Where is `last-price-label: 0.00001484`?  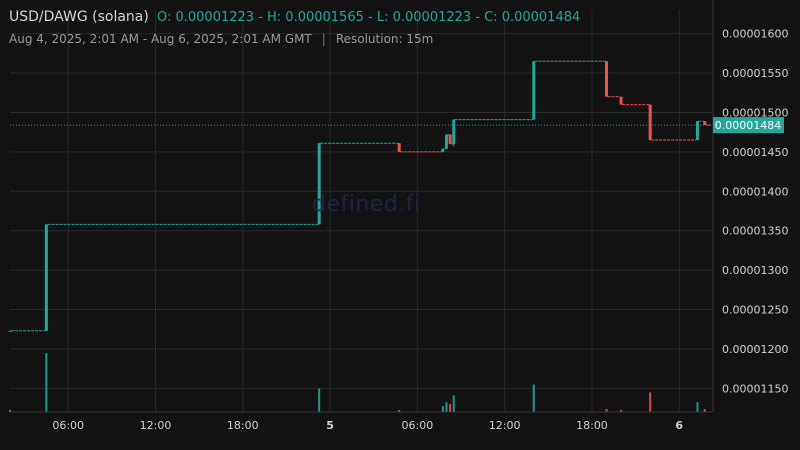
last-price-label: 0.00001484 is located at coordinates (748, 125).